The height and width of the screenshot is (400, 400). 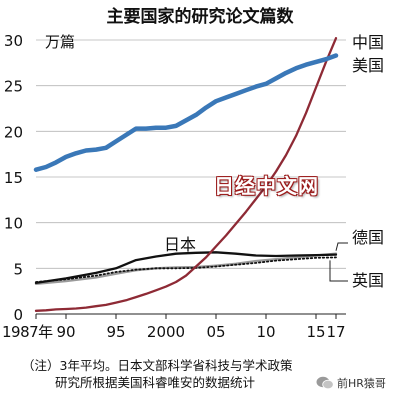 I want to click on x-tick-label: 15, so click(x=315, y=332).